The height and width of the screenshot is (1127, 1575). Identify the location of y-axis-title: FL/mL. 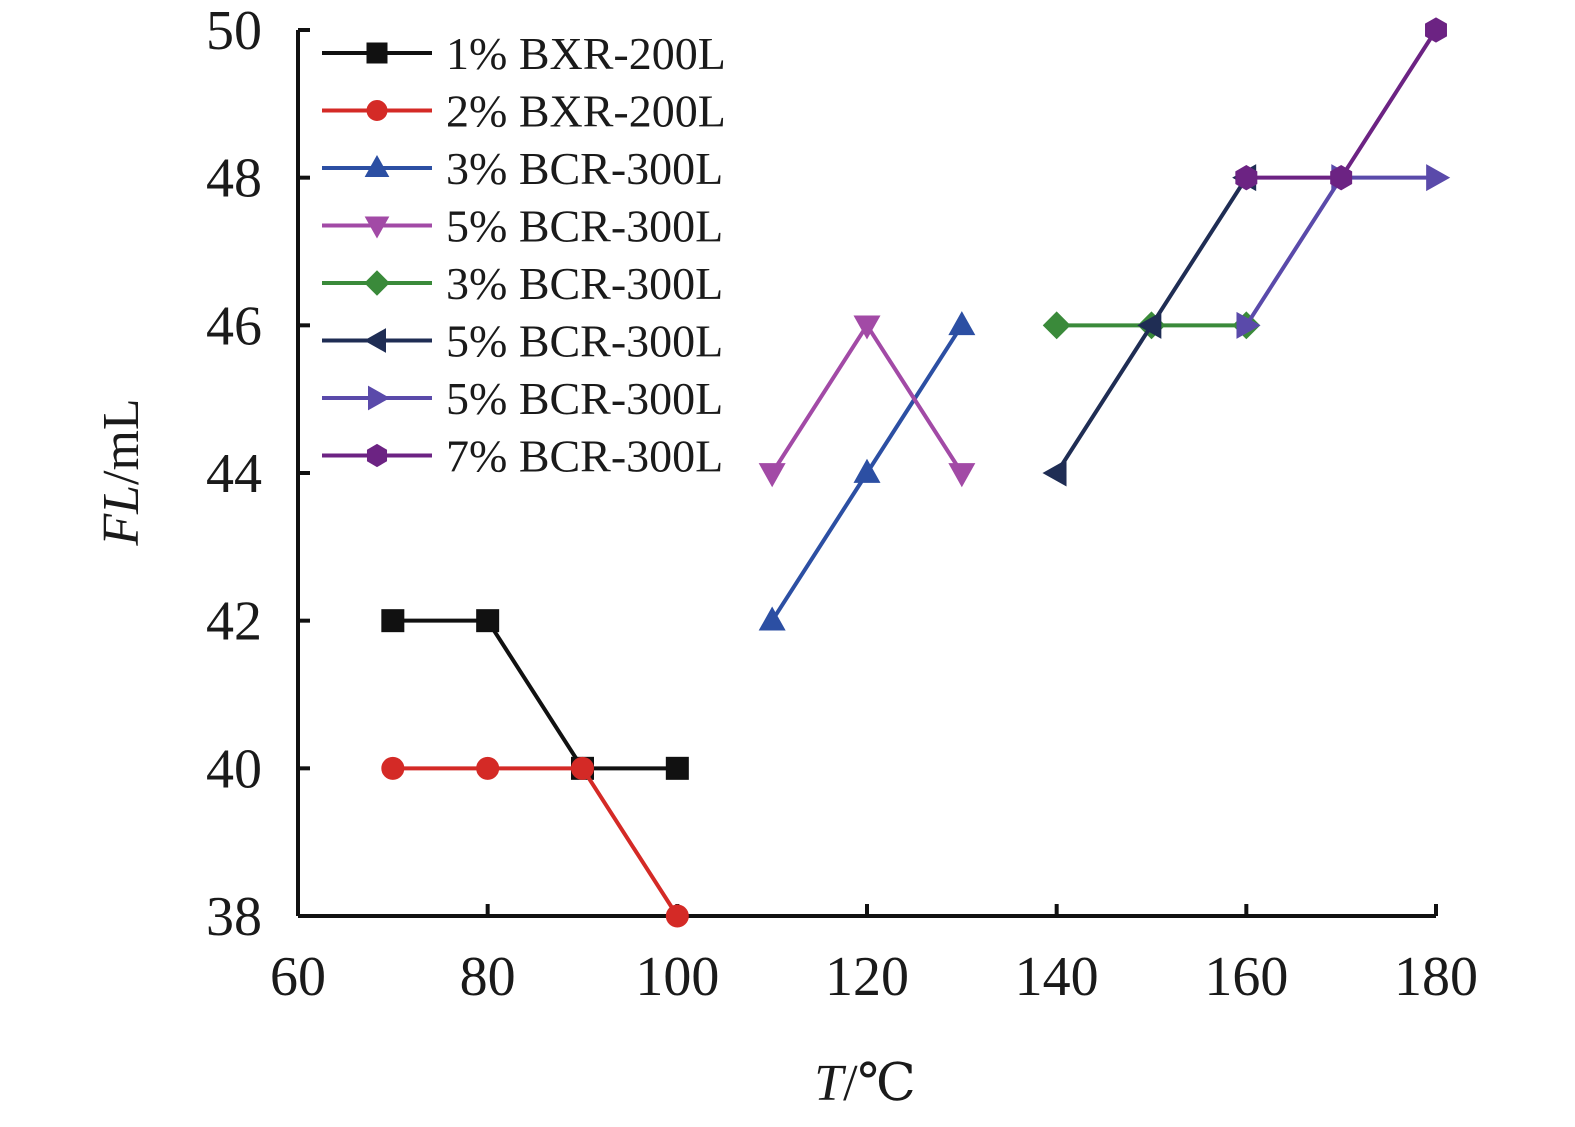
(121, 472).